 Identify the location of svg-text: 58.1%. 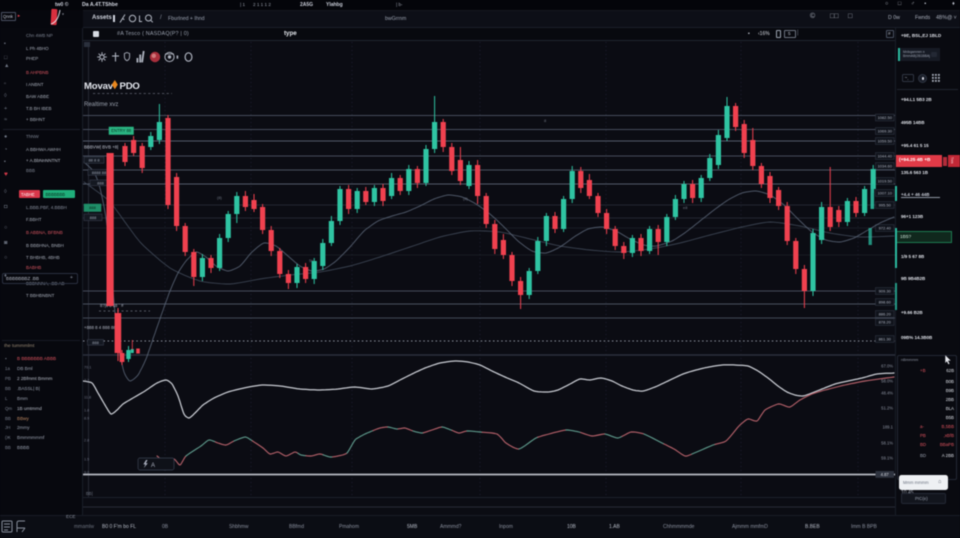
(887, 443).